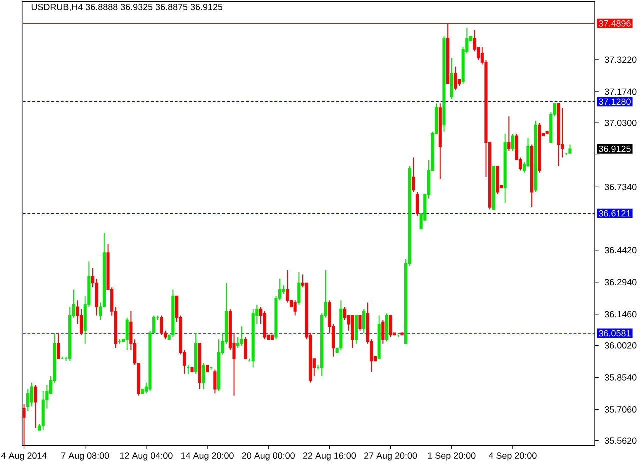 This screenshot has width=640, height=464. I want to click on x-tick-label: 27 Aug 20:00, so click(391, 456).